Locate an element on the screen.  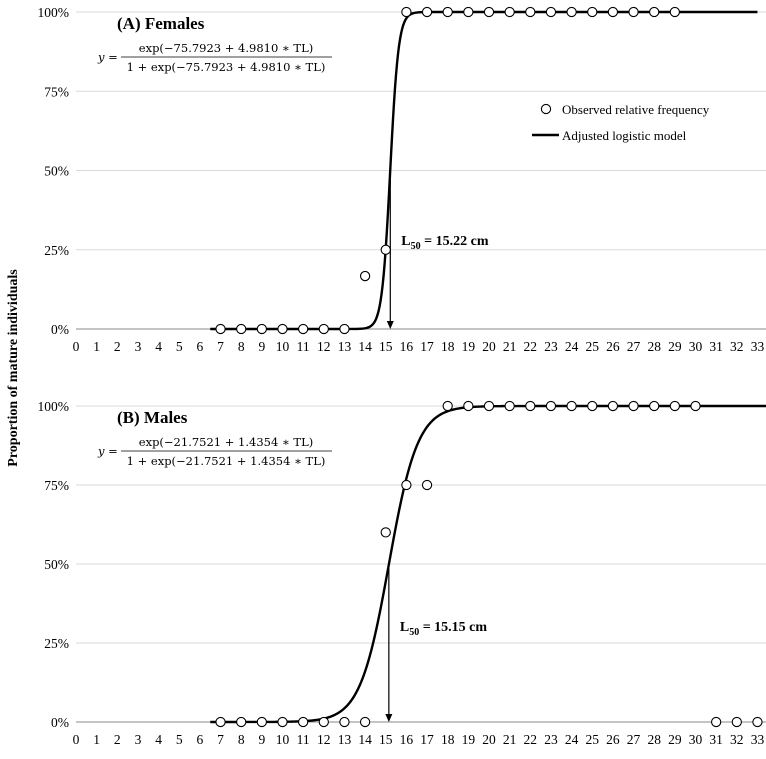
x-tick-label: 9 is located at coordinates (261, 739).